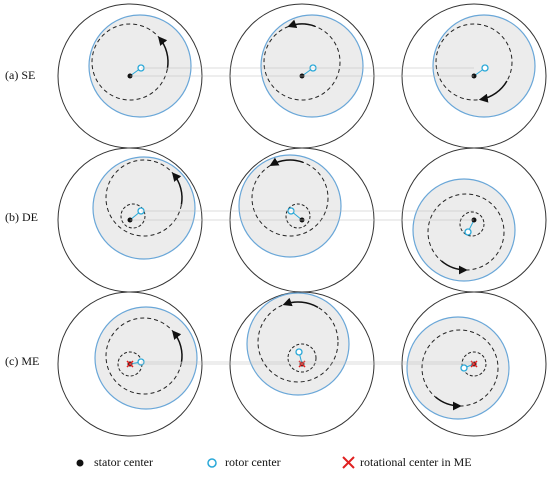 This screenshot has height=478, width=550. I want to click on row-label: (a) SE, so click(20, 75).